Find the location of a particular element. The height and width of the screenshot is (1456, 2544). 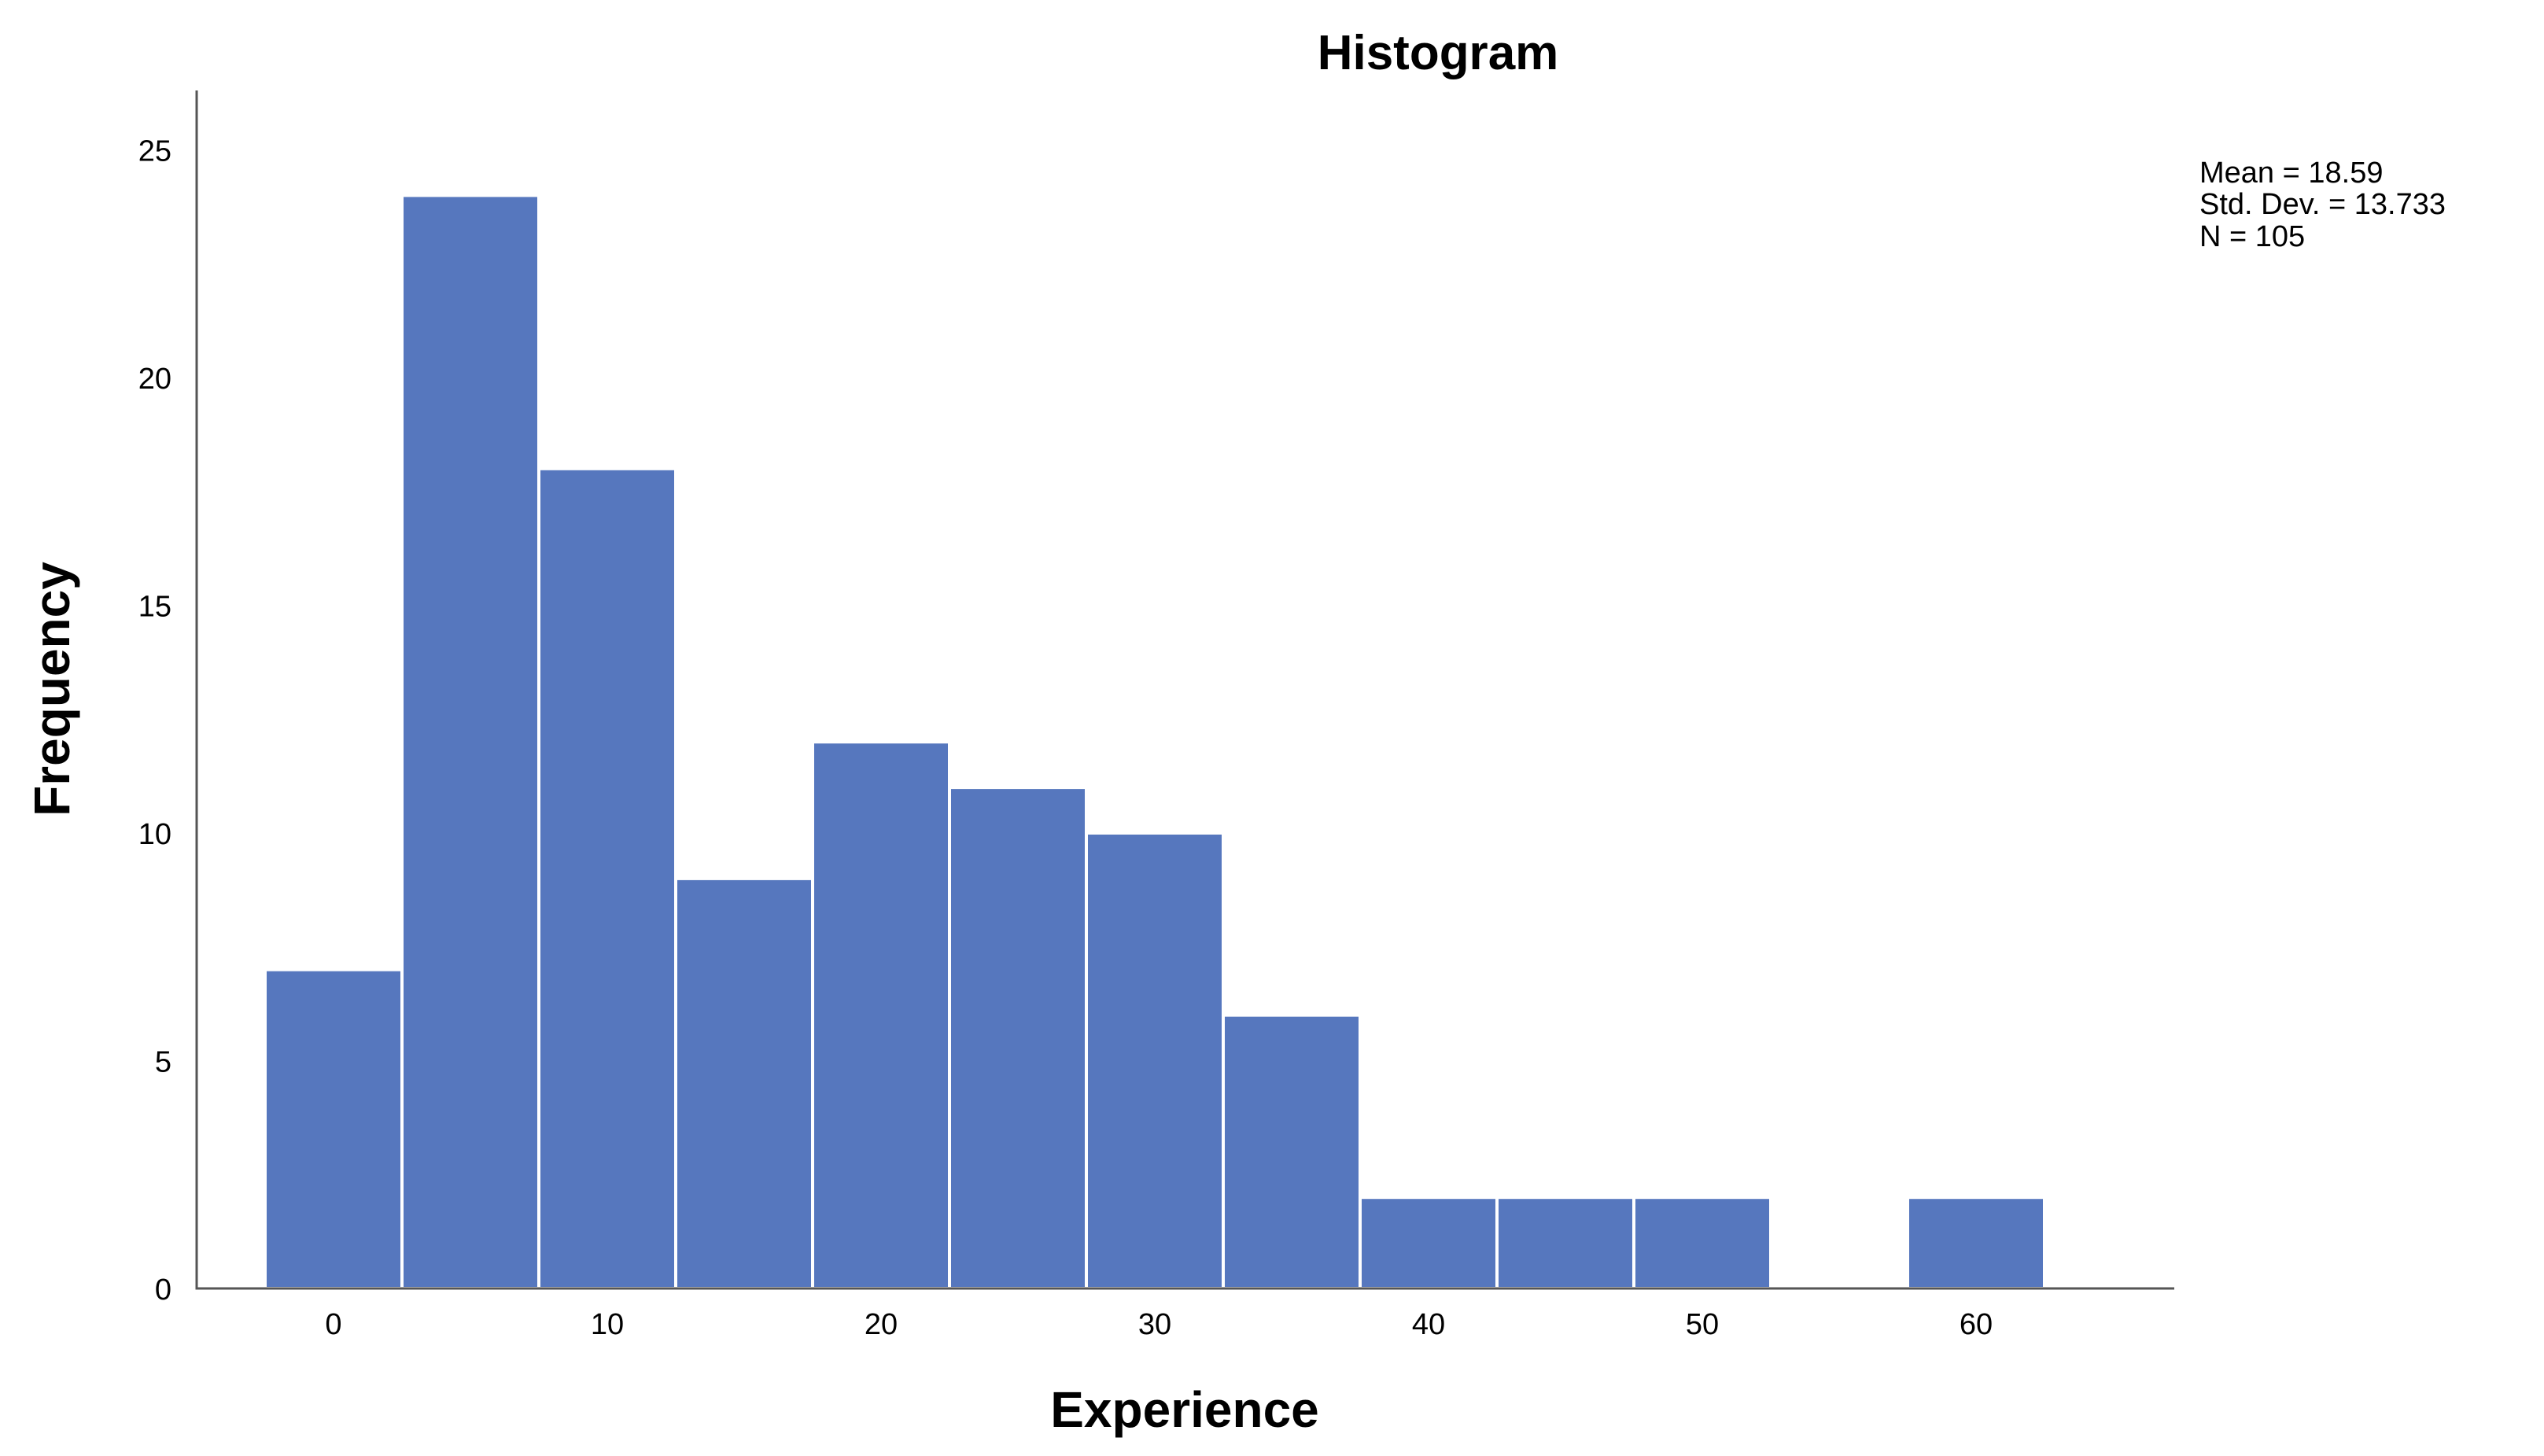

x-tick-label: 10 is located at coordinates (607, 1324).